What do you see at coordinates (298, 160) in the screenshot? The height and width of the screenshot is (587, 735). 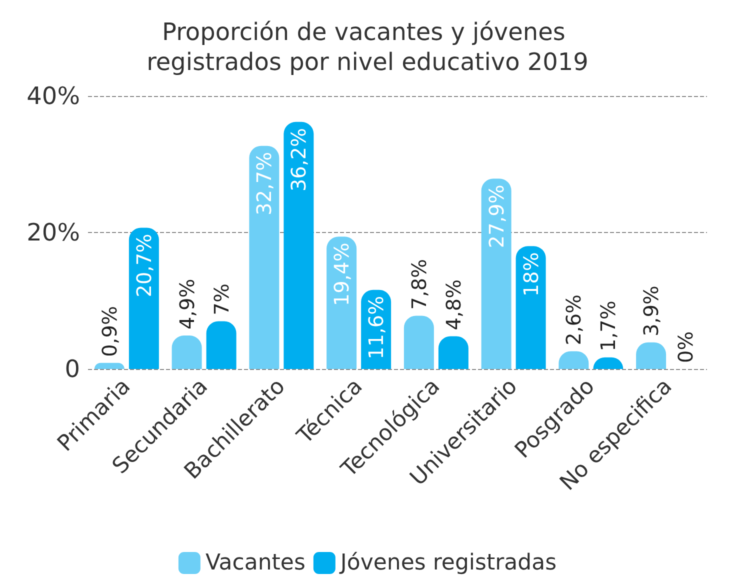 I see `data-label: 36,2%` at bounding box center [298, 160].